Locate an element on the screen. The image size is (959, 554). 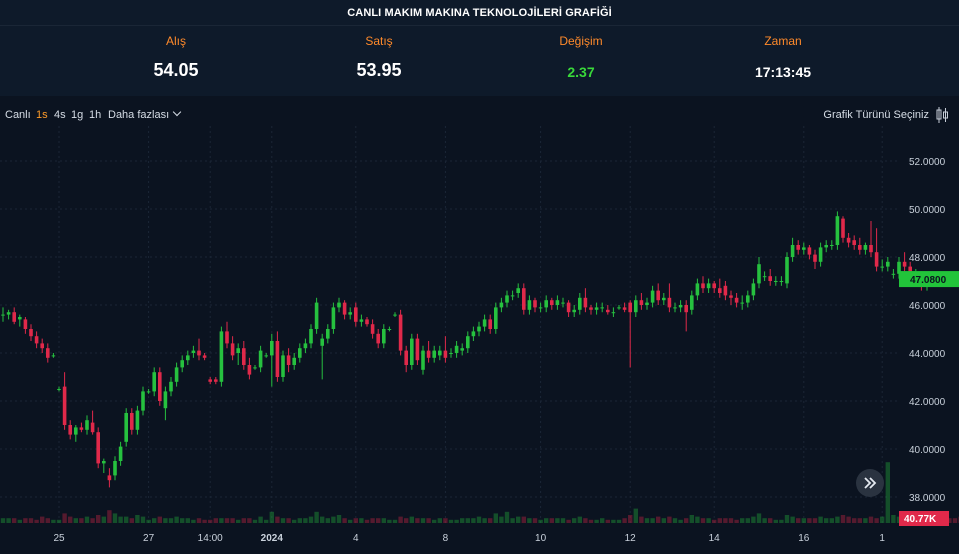
x-tick-label: 27 is located at coordinates (149, 538).